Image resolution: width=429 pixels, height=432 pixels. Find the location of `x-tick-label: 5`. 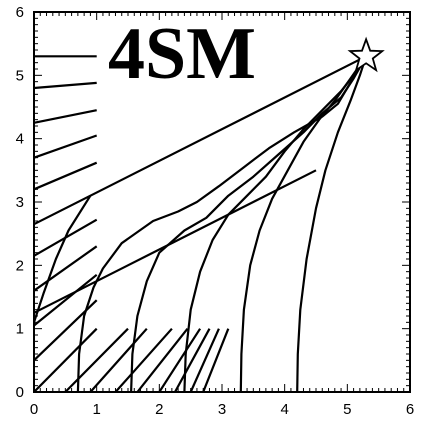

x-tick-label: 5 is located at coordinates (347, 409).